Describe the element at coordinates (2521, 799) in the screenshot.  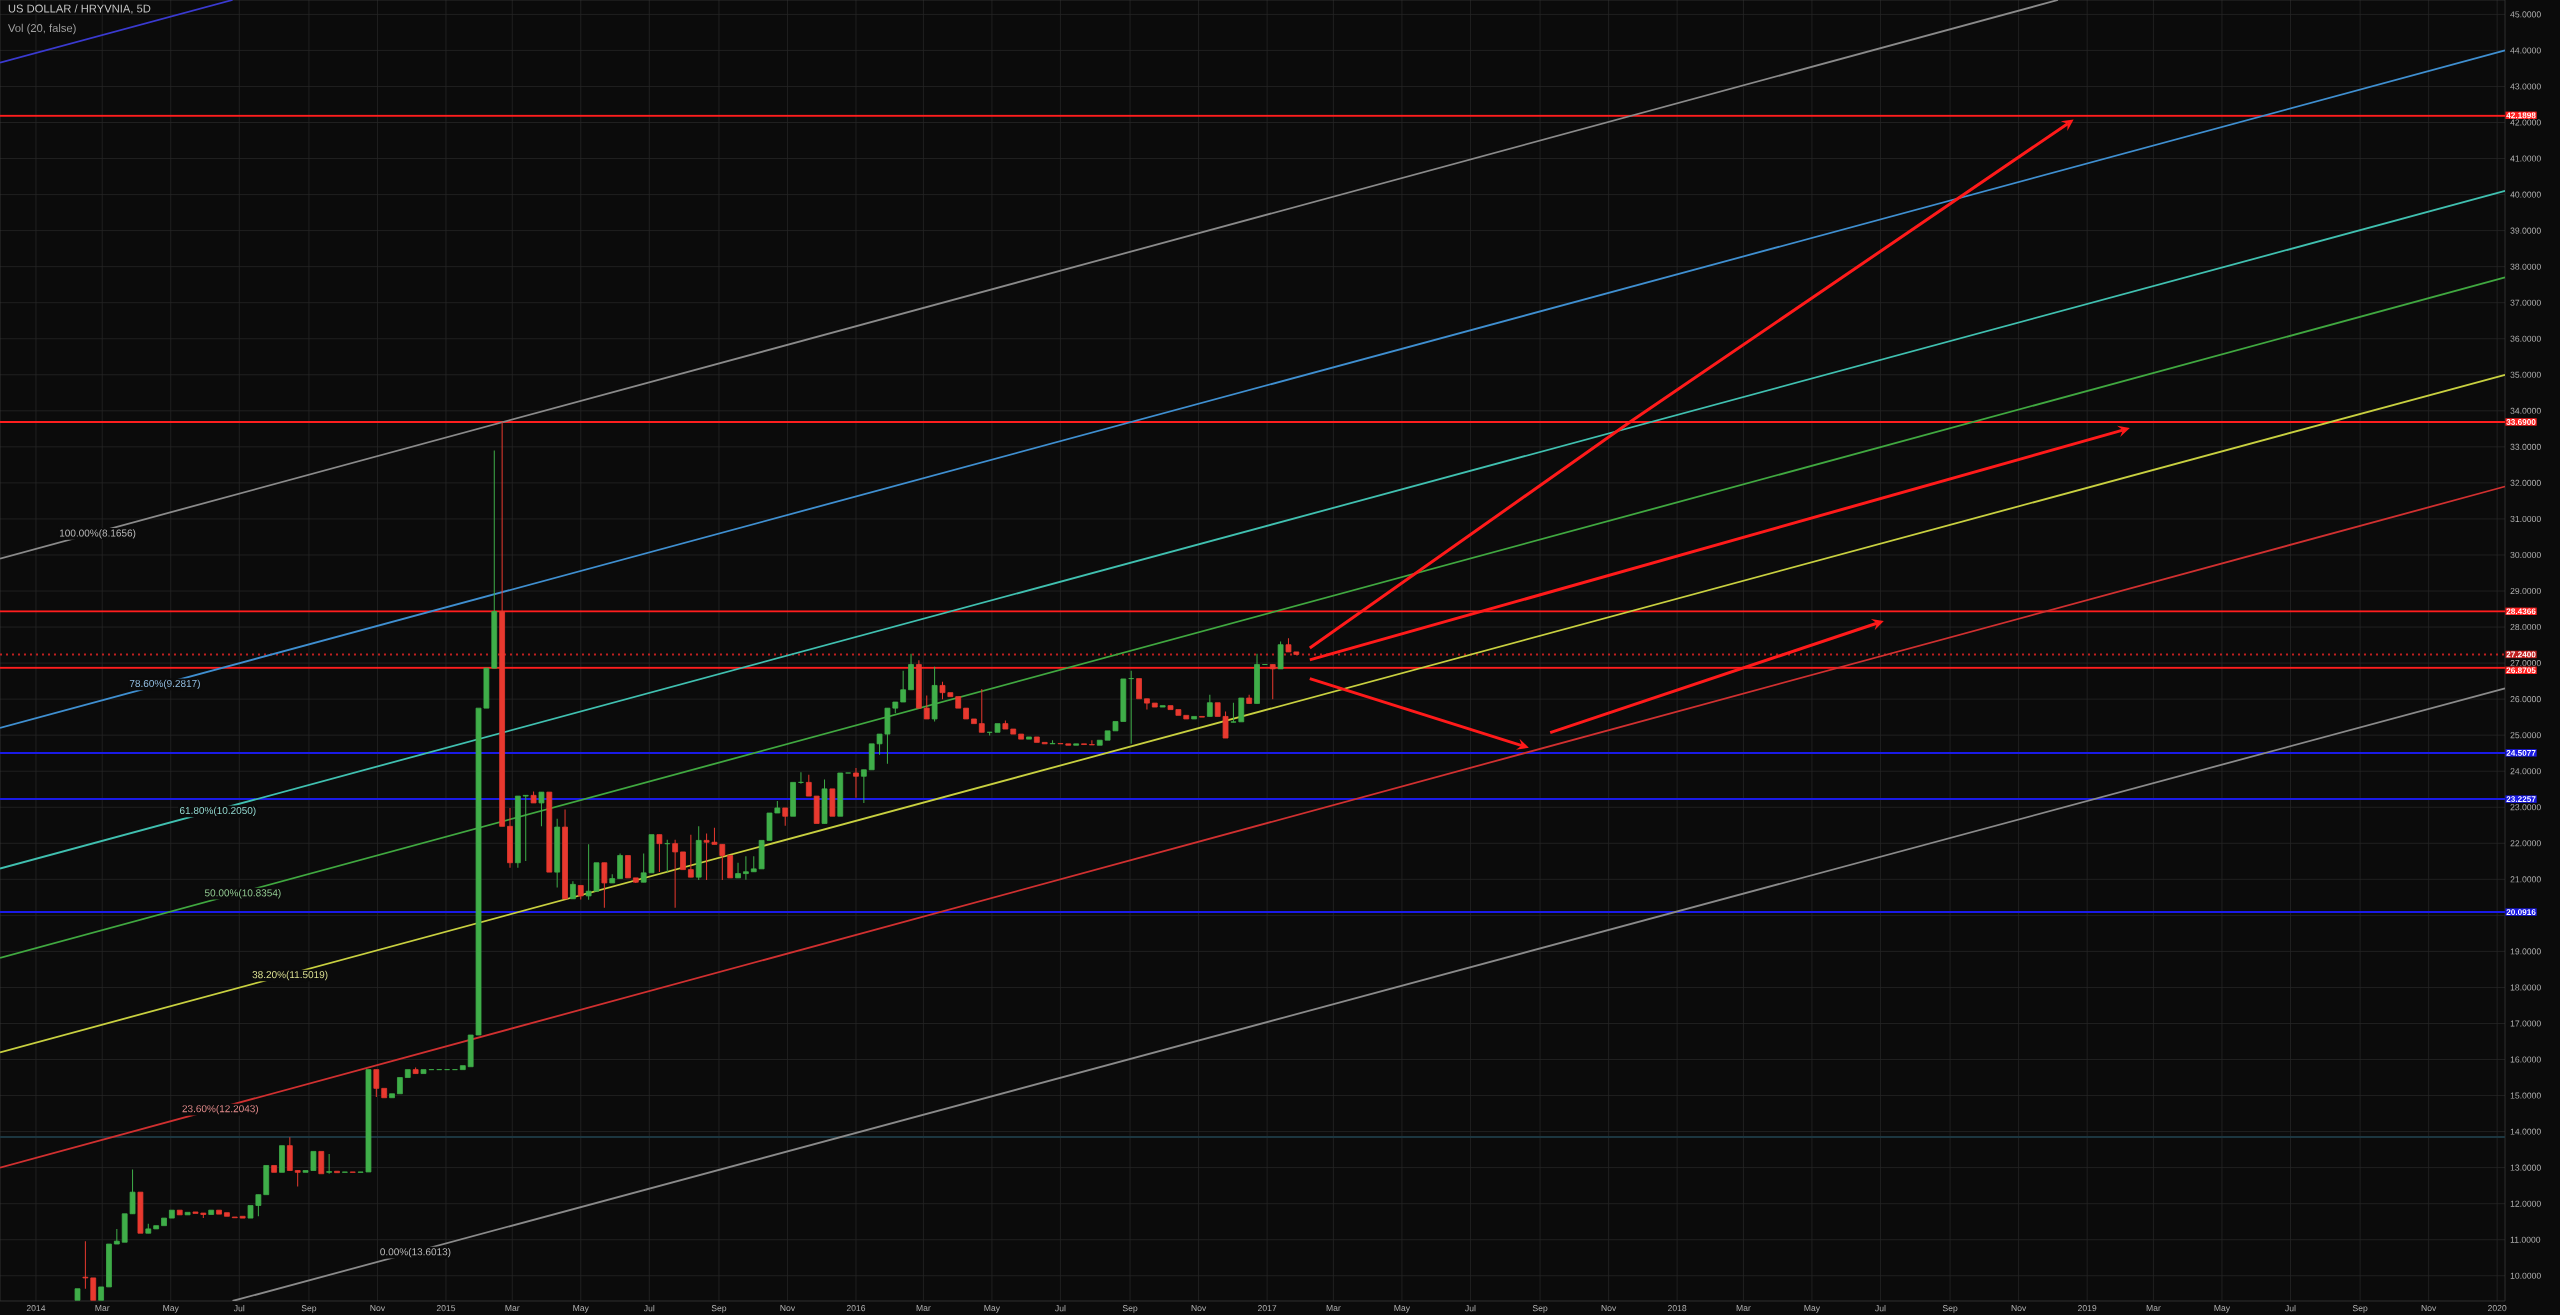
I see `ref-line-label: 23.2257` at that location.